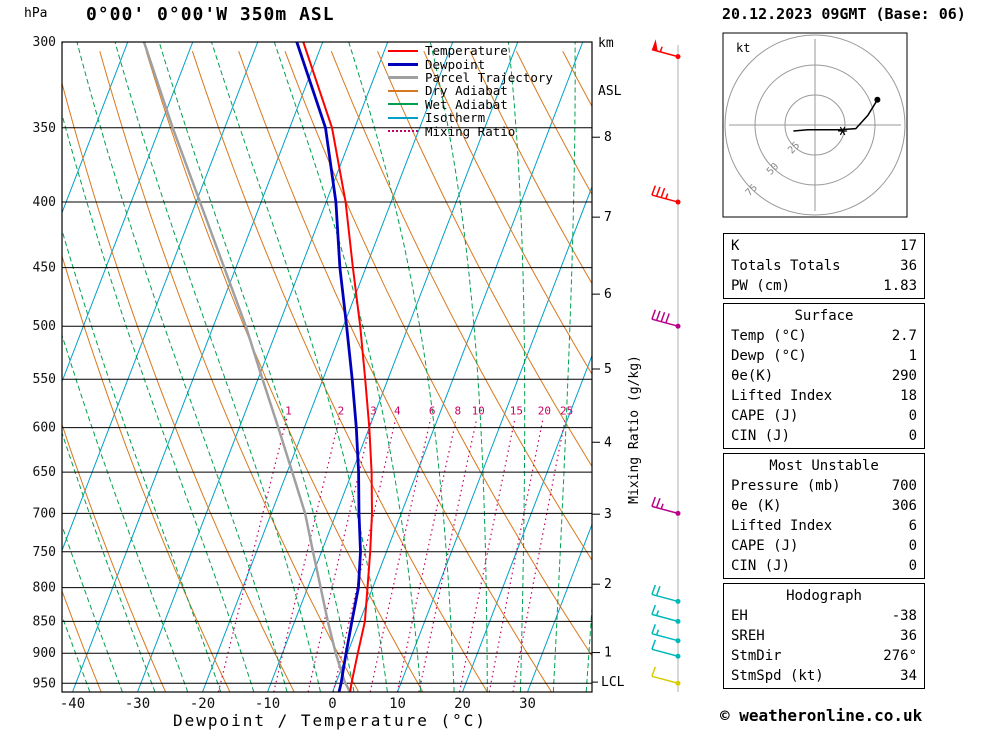 The width and height of the screenshot is (1000, 733). Describe the element at coordinates (462, 704) in the screenshot. I see `svg-text: 20` at that location.